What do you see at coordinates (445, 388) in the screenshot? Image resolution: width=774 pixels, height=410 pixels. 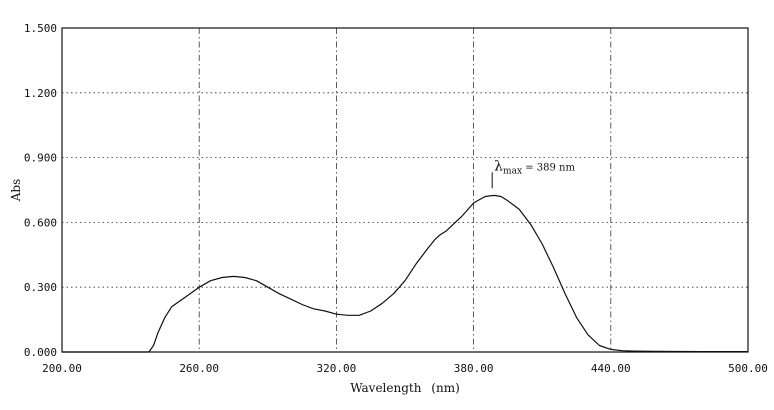 I see `x-axis-label-unit: (nm)` at bounding box center [445, 388].